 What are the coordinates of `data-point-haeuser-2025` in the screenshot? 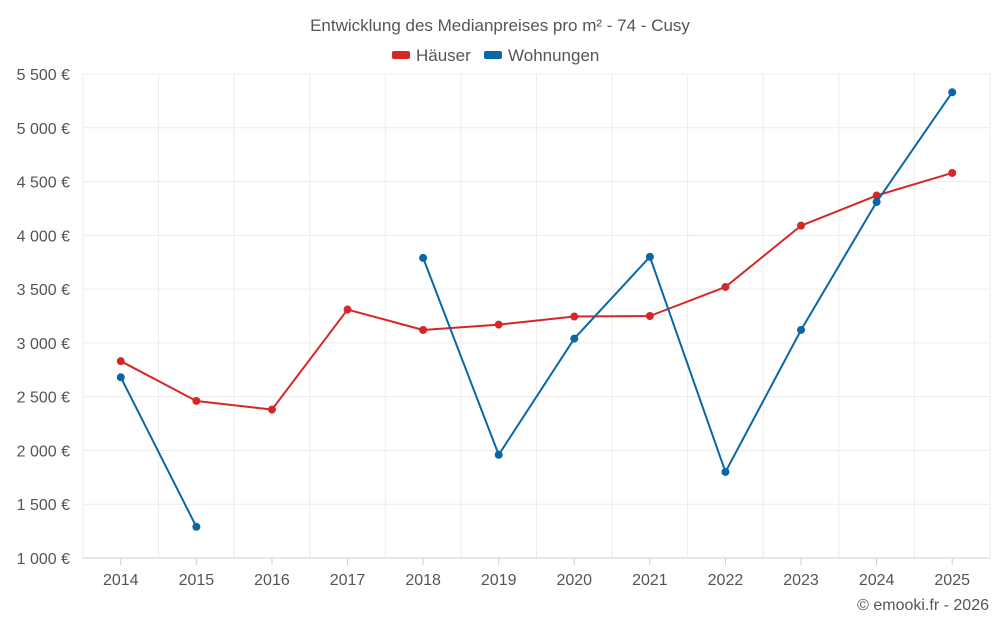 It's located at (952, 172).